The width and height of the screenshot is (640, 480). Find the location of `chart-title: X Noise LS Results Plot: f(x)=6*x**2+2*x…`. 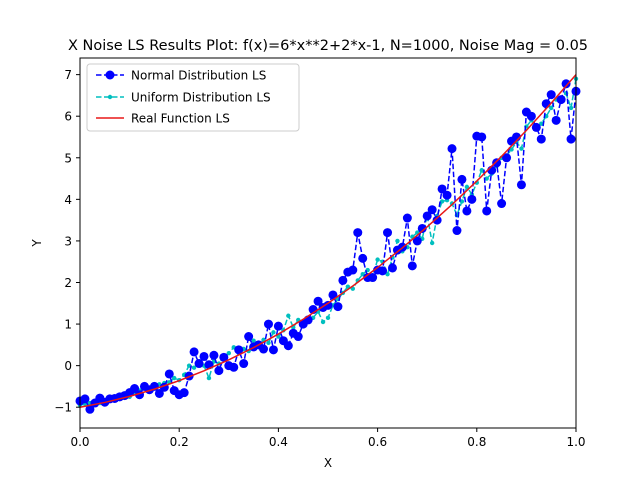

chart-title: X Noise LS Results Plot: f(x)=6*x**2+2*x… is located at coordinates (328, 46).